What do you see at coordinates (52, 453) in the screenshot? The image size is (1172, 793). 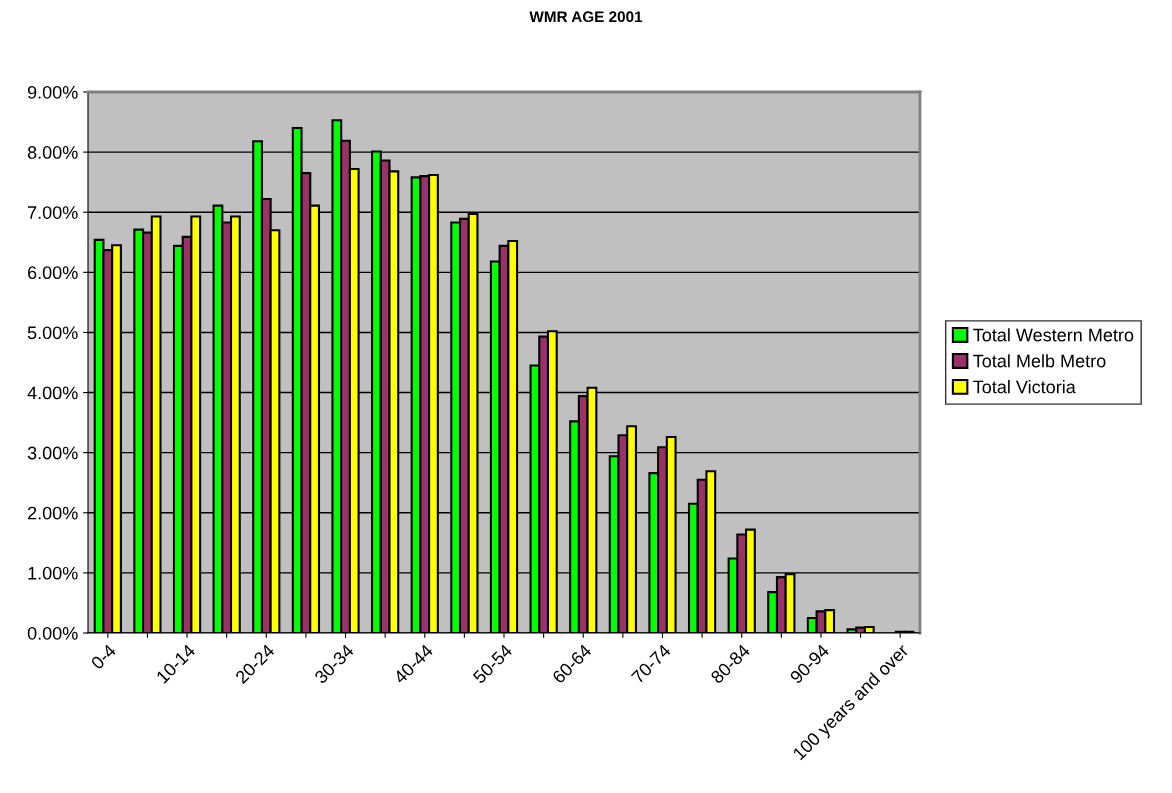 I see `y-tick-label: 3.00%` at bounding box center [52, 453].